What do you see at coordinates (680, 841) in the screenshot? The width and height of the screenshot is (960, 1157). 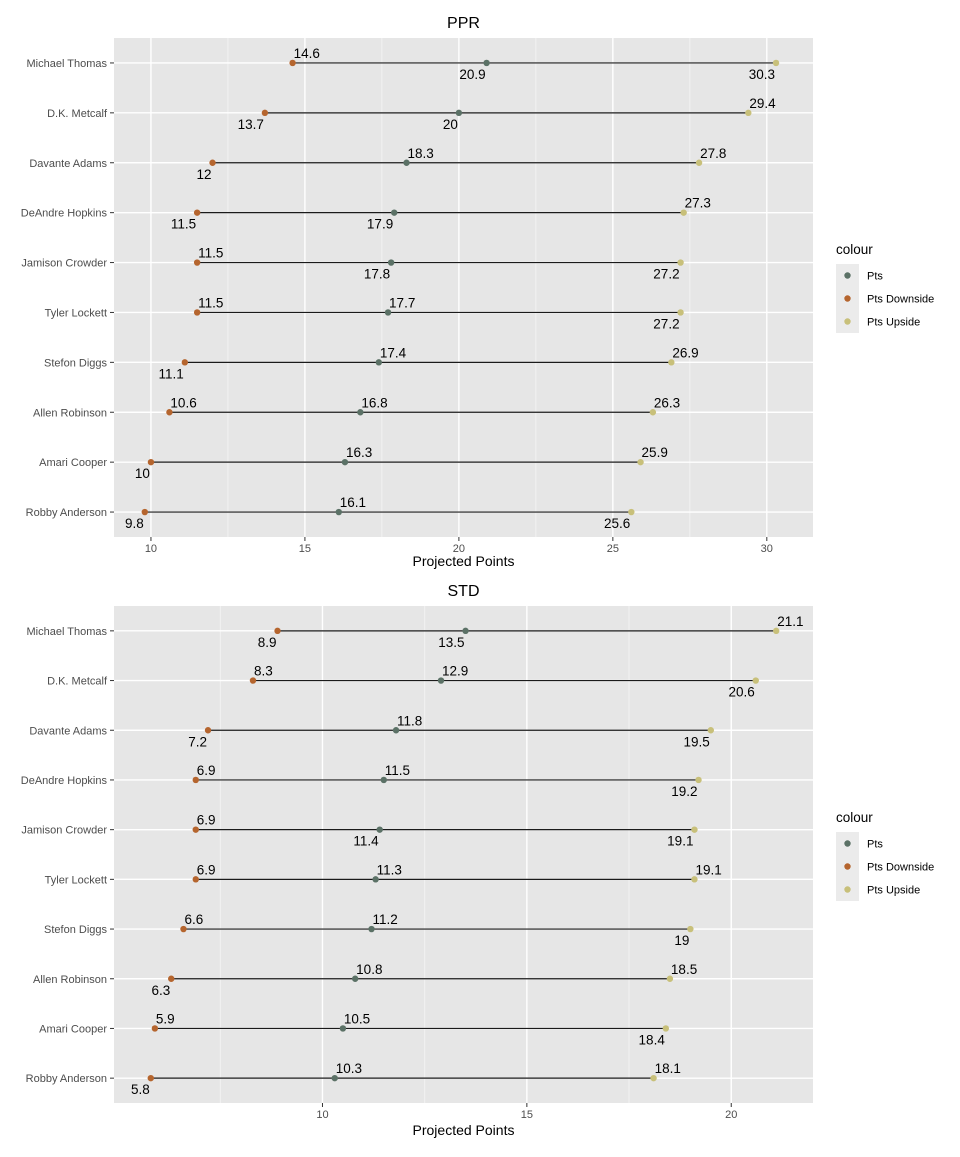 I see `value-label: 19.1` at bounding box center [680, 841].